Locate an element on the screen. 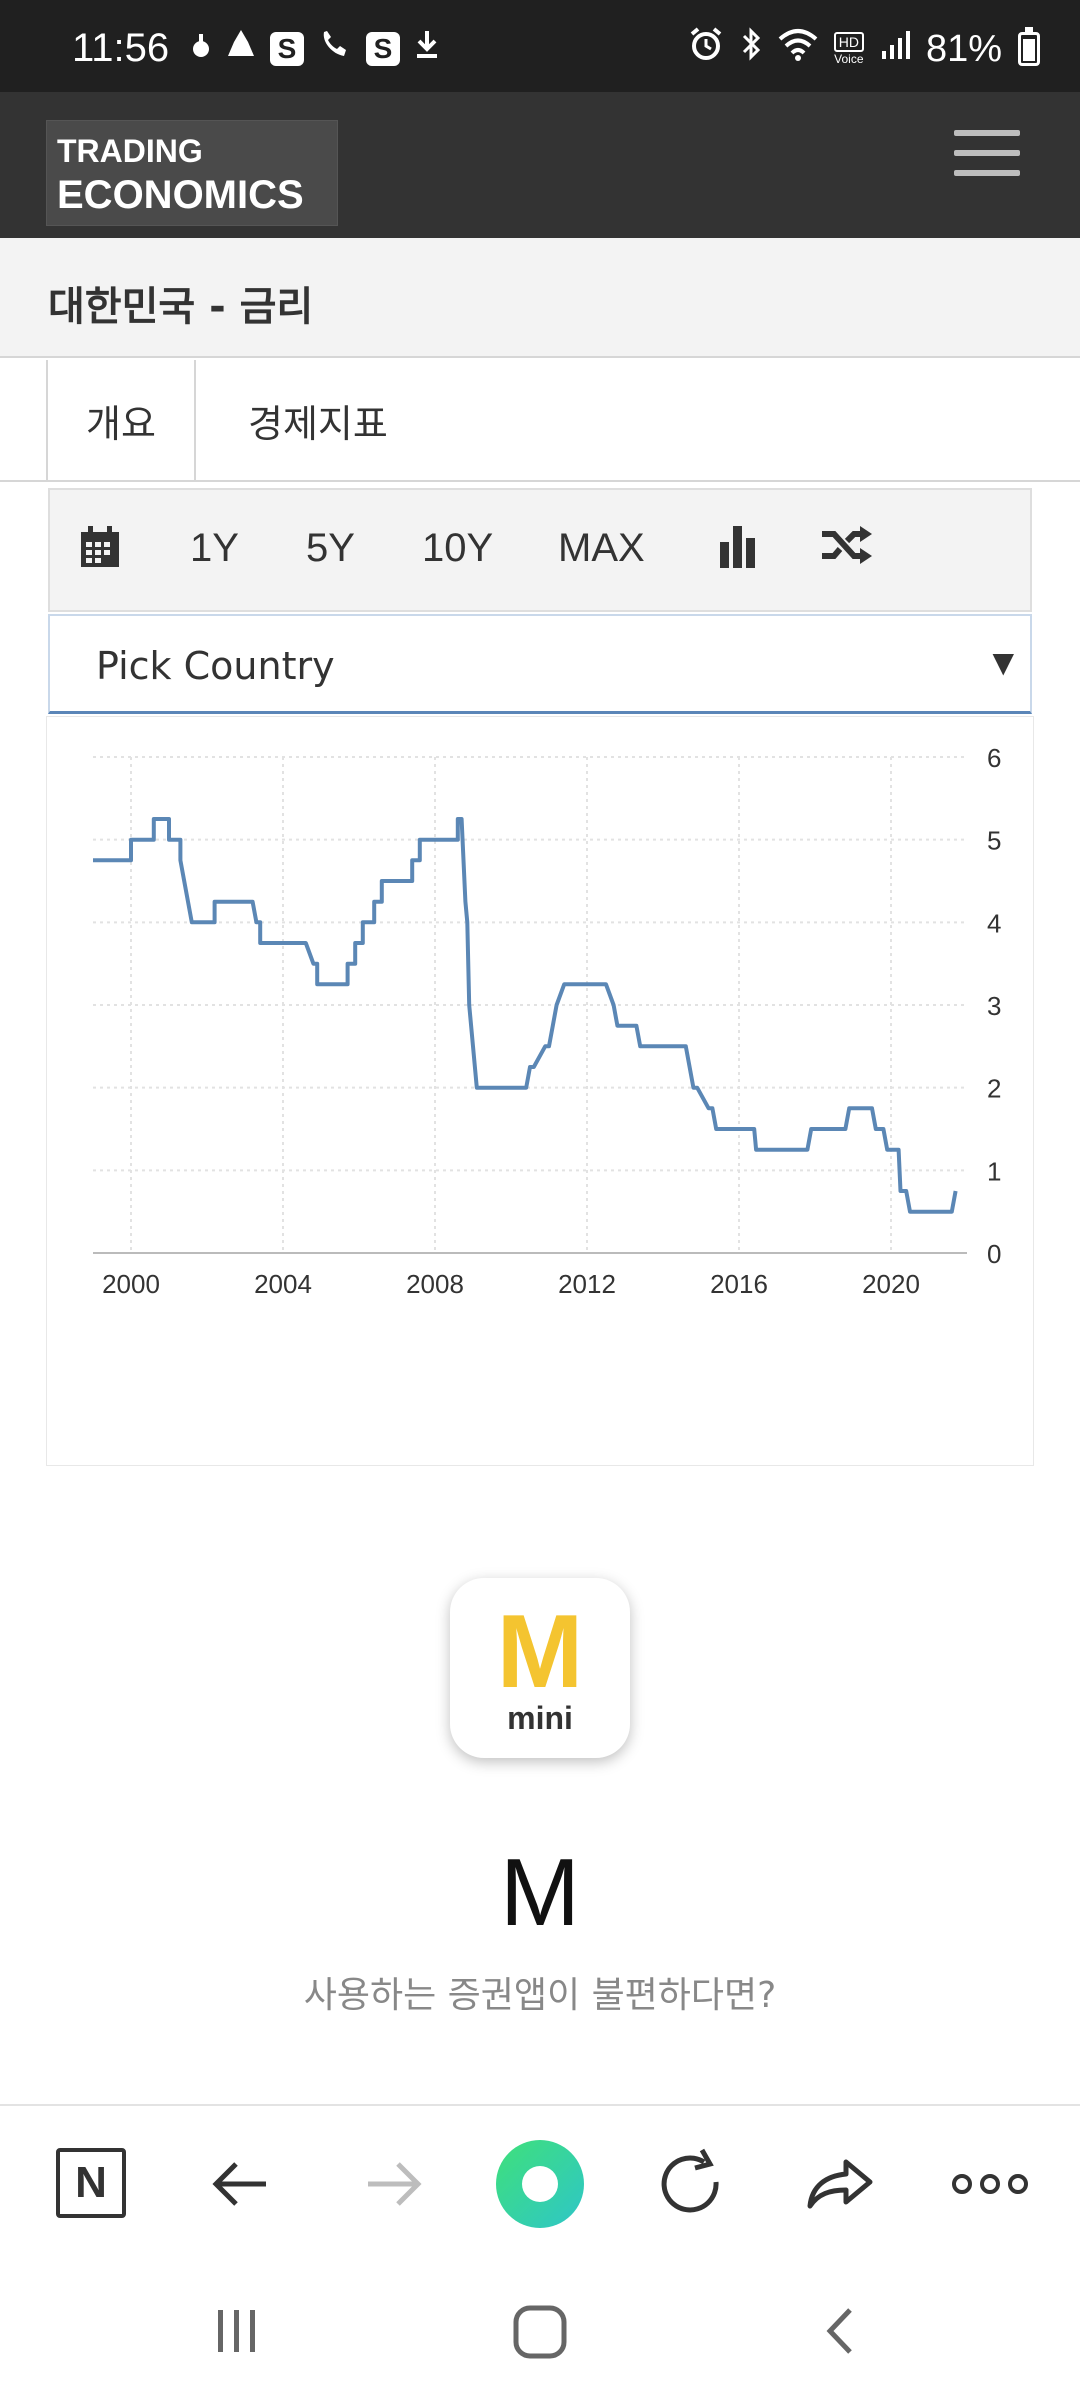 Image resolution: width=1080 pixels, height=2400 pixels. signal-icon is located at coordinates (895, 49).